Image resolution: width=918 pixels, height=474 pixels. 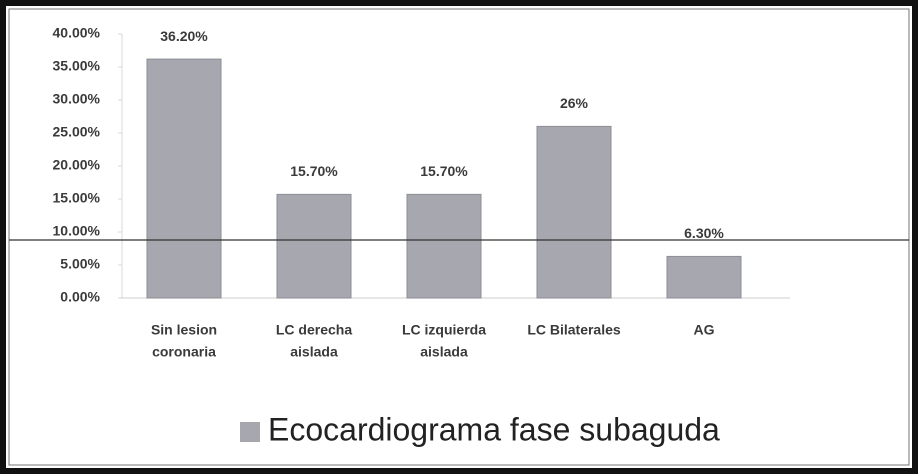 I want to click on data-label: 26%, so click(x=574, y=103).